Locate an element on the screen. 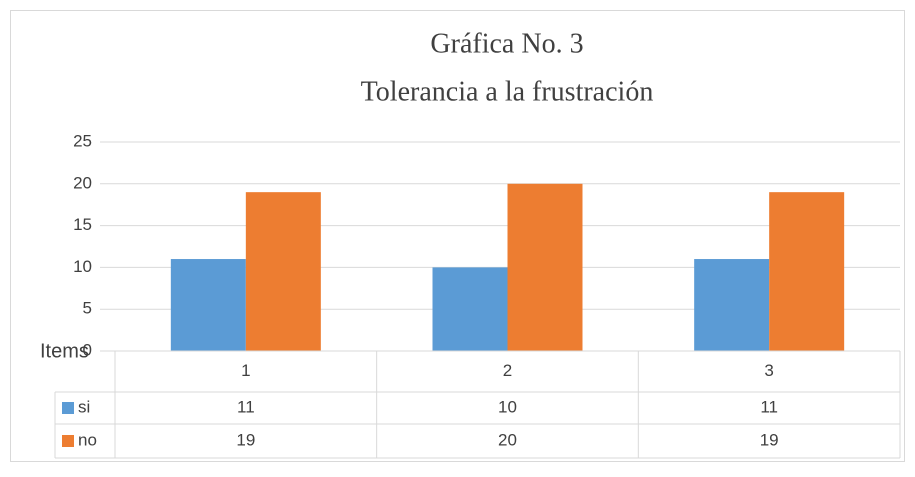  y-tick-label: 25 is located at coordinates (82, 140).